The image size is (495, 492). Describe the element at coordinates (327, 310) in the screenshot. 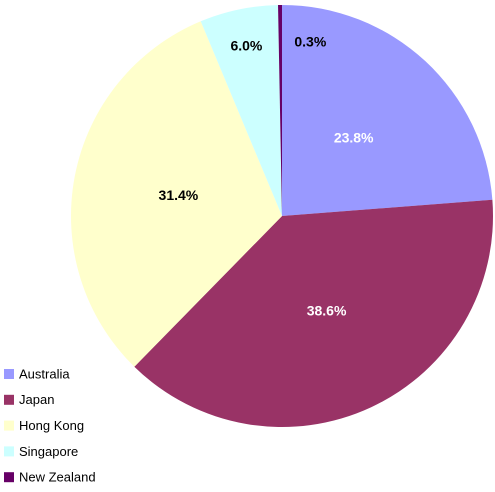

I see `data-label: 38.6%` at that location.